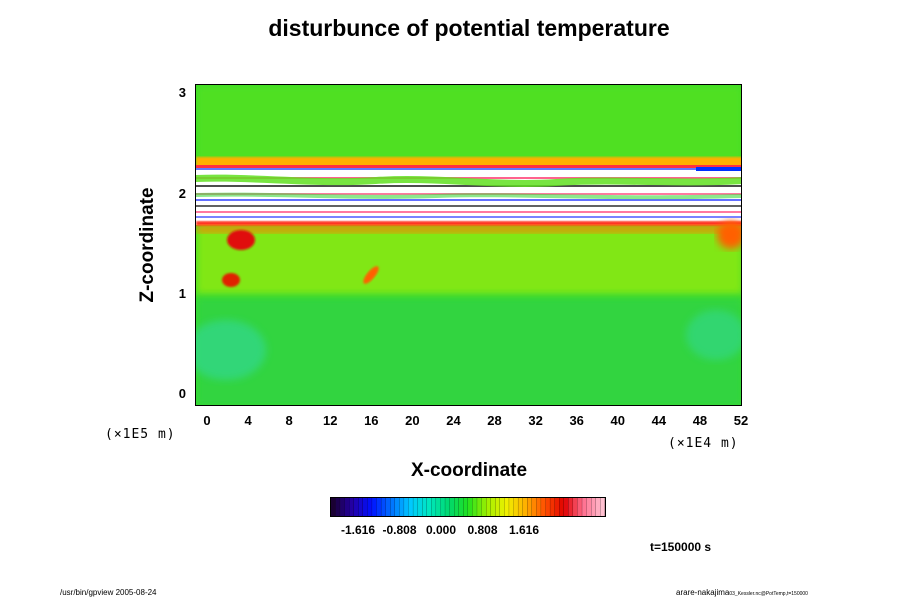 This screenshot has width=900, height=600. I want to click on x-tick-label: 36, so click(576, 420).